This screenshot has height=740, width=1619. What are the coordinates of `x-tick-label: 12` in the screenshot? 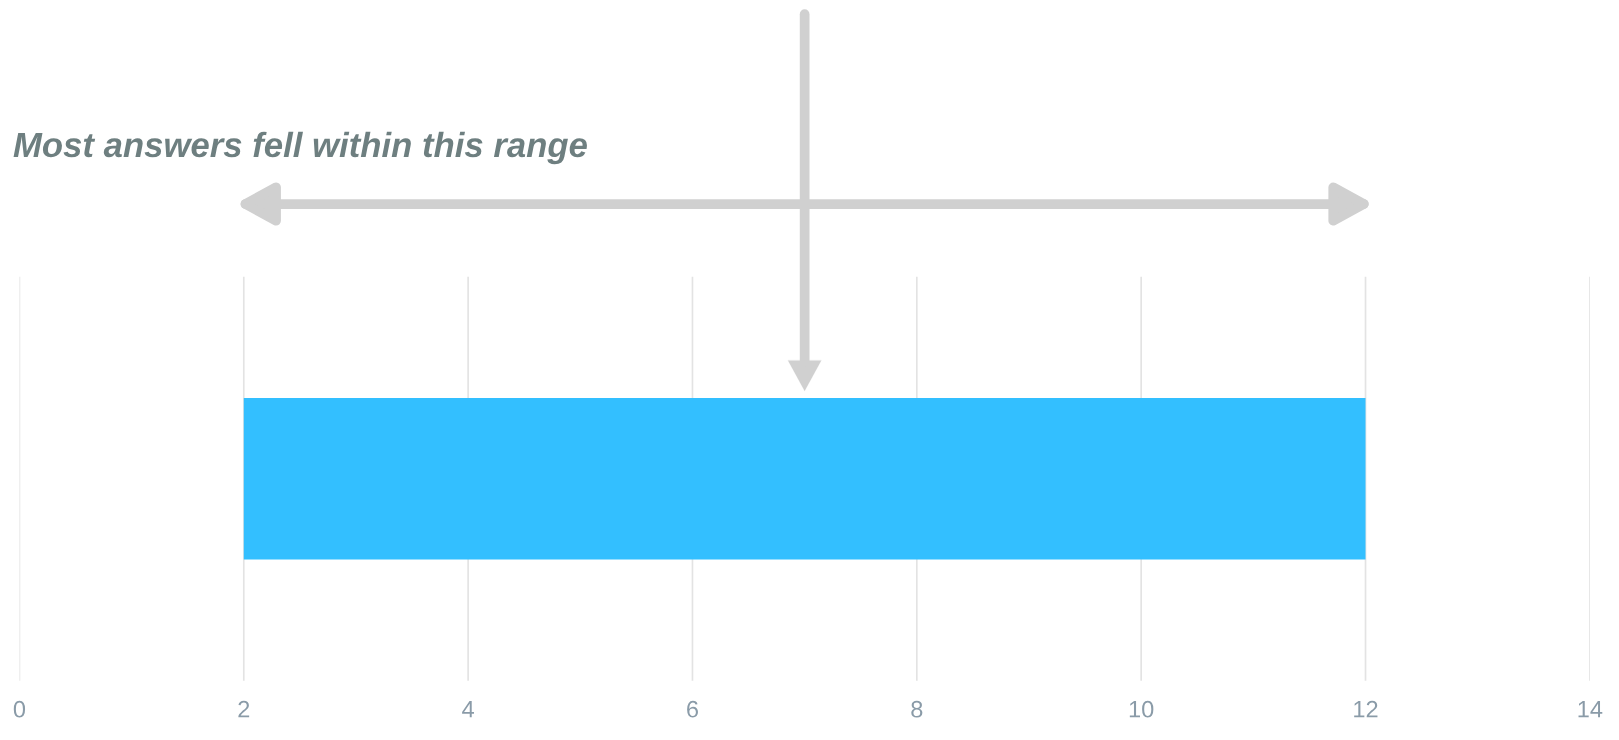 It's located at (1366, 709).